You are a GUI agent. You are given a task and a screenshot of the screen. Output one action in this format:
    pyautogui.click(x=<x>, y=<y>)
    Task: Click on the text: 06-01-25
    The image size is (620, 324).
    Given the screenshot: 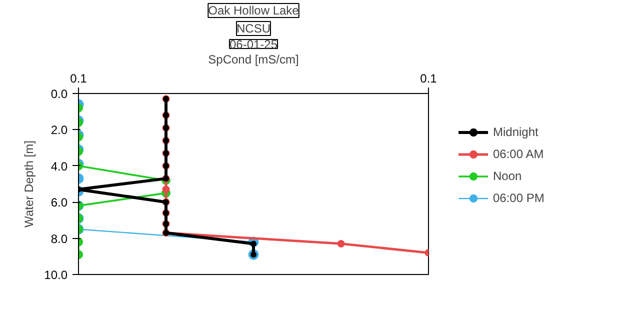 What is the action you would take?
    pyautogui.click(x=253, y=45)
    